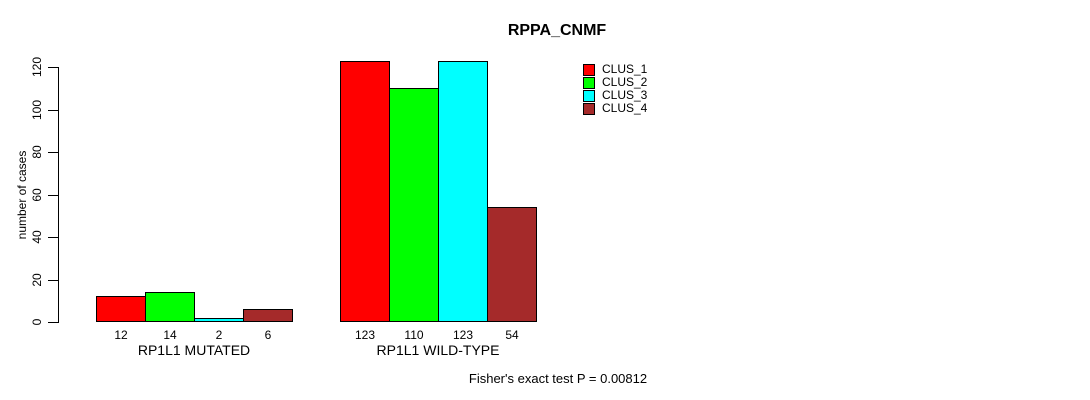 This screenshot has width=1090, height=400. What do you see at coordinates (121, 335) in the screenshot?
I see `bar-value-label: 12` at bounding box center [121, 335].